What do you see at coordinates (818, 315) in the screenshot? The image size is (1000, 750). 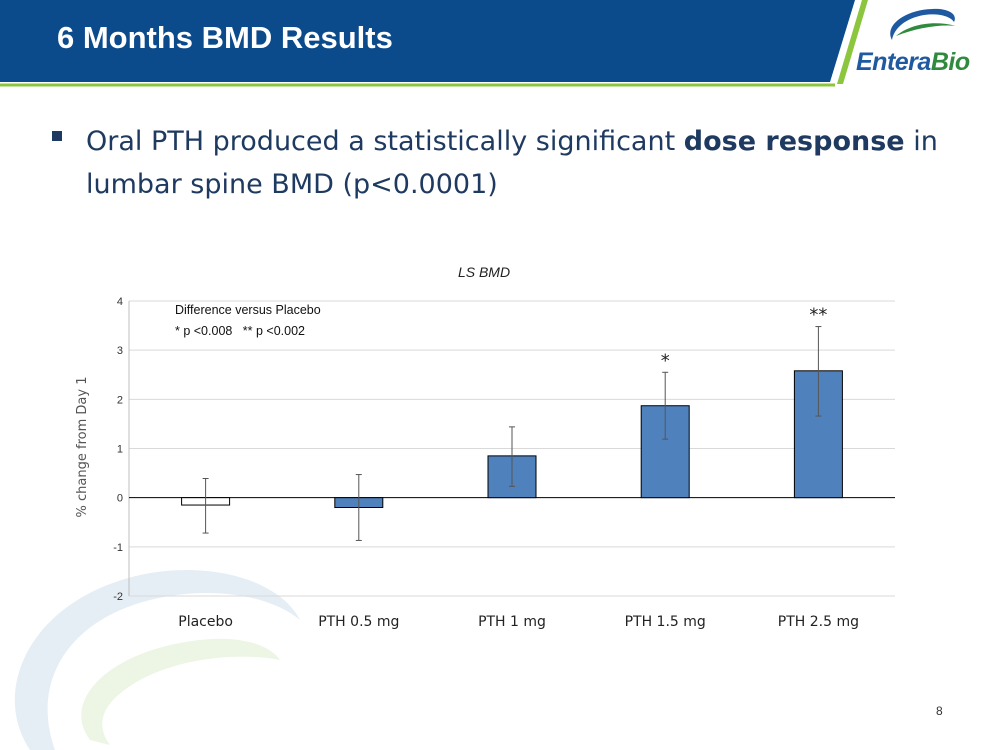 I see `significance-marker: **` at bounding box center [818, 315].